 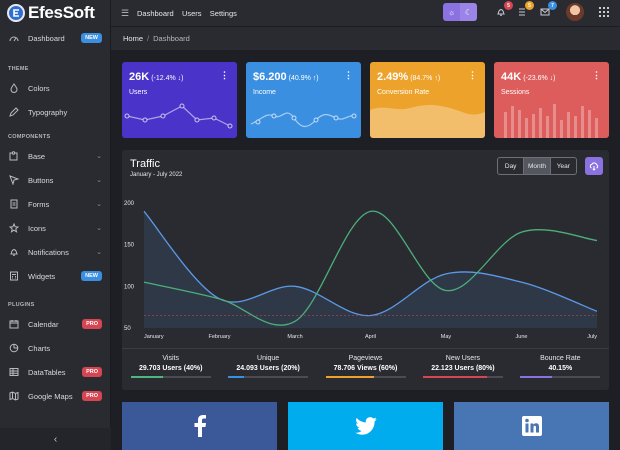 I want to click on sidebar-item-forms: Forms ⌄, so click(x=55, y=204).